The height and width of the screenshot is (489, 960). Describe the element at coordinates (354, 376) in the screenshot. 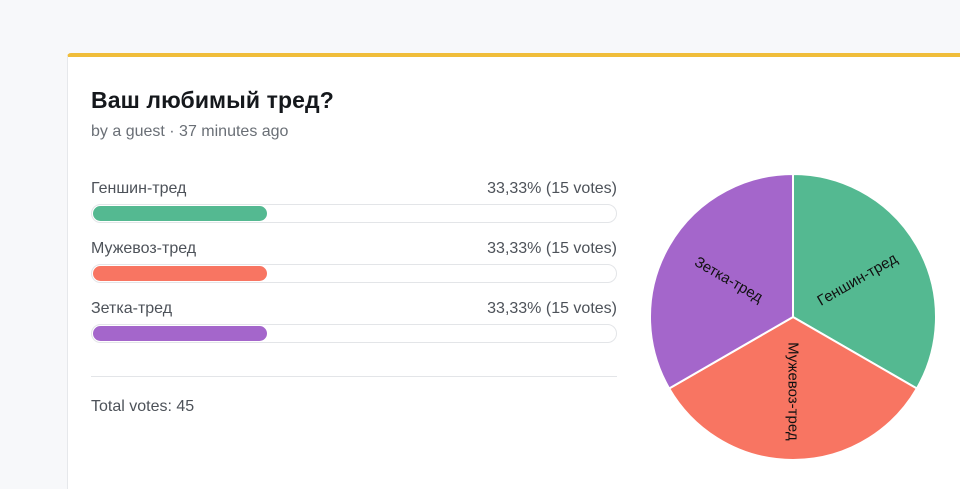

I see `divider` at that location.